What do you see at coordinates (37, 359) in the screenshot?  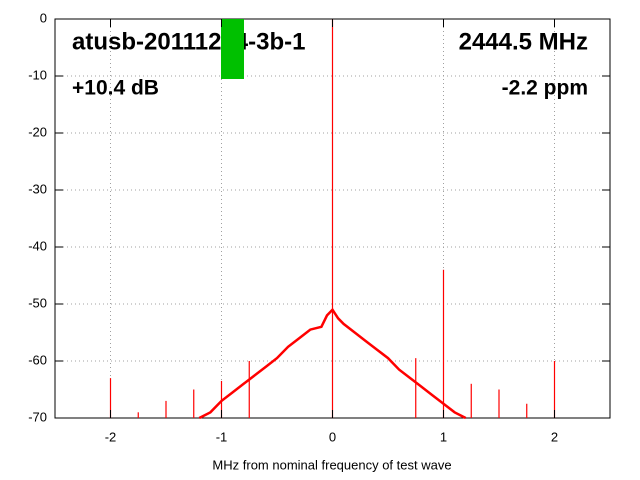 I see `y-tick-label: -60` at bounding box center [37, 359].